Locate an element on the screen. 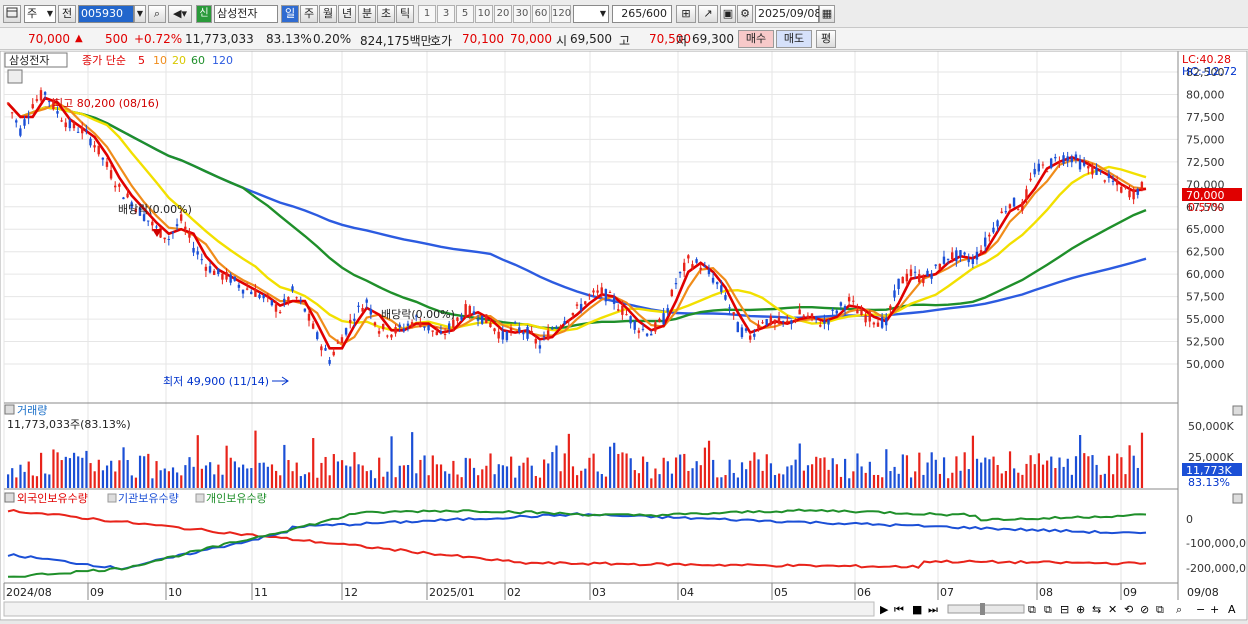  mode-button: 전 is located at coordinates (67, 14).